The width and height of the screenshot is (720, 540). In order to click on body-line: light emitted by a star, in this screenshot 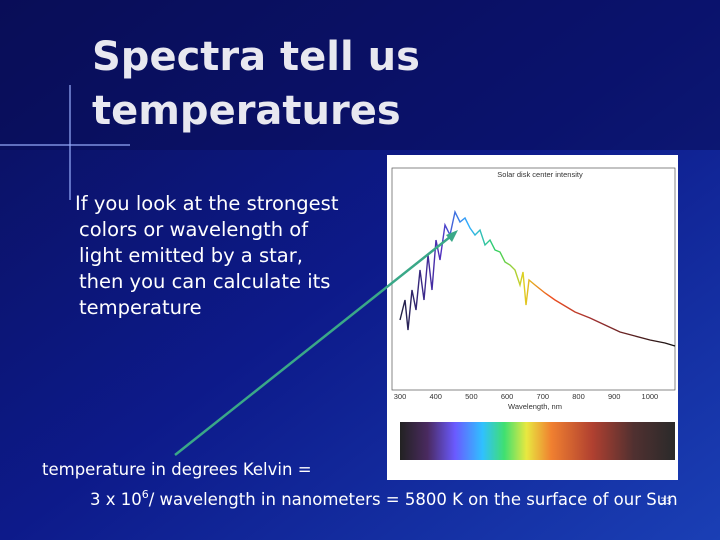, I will do `click(191, 255)`.